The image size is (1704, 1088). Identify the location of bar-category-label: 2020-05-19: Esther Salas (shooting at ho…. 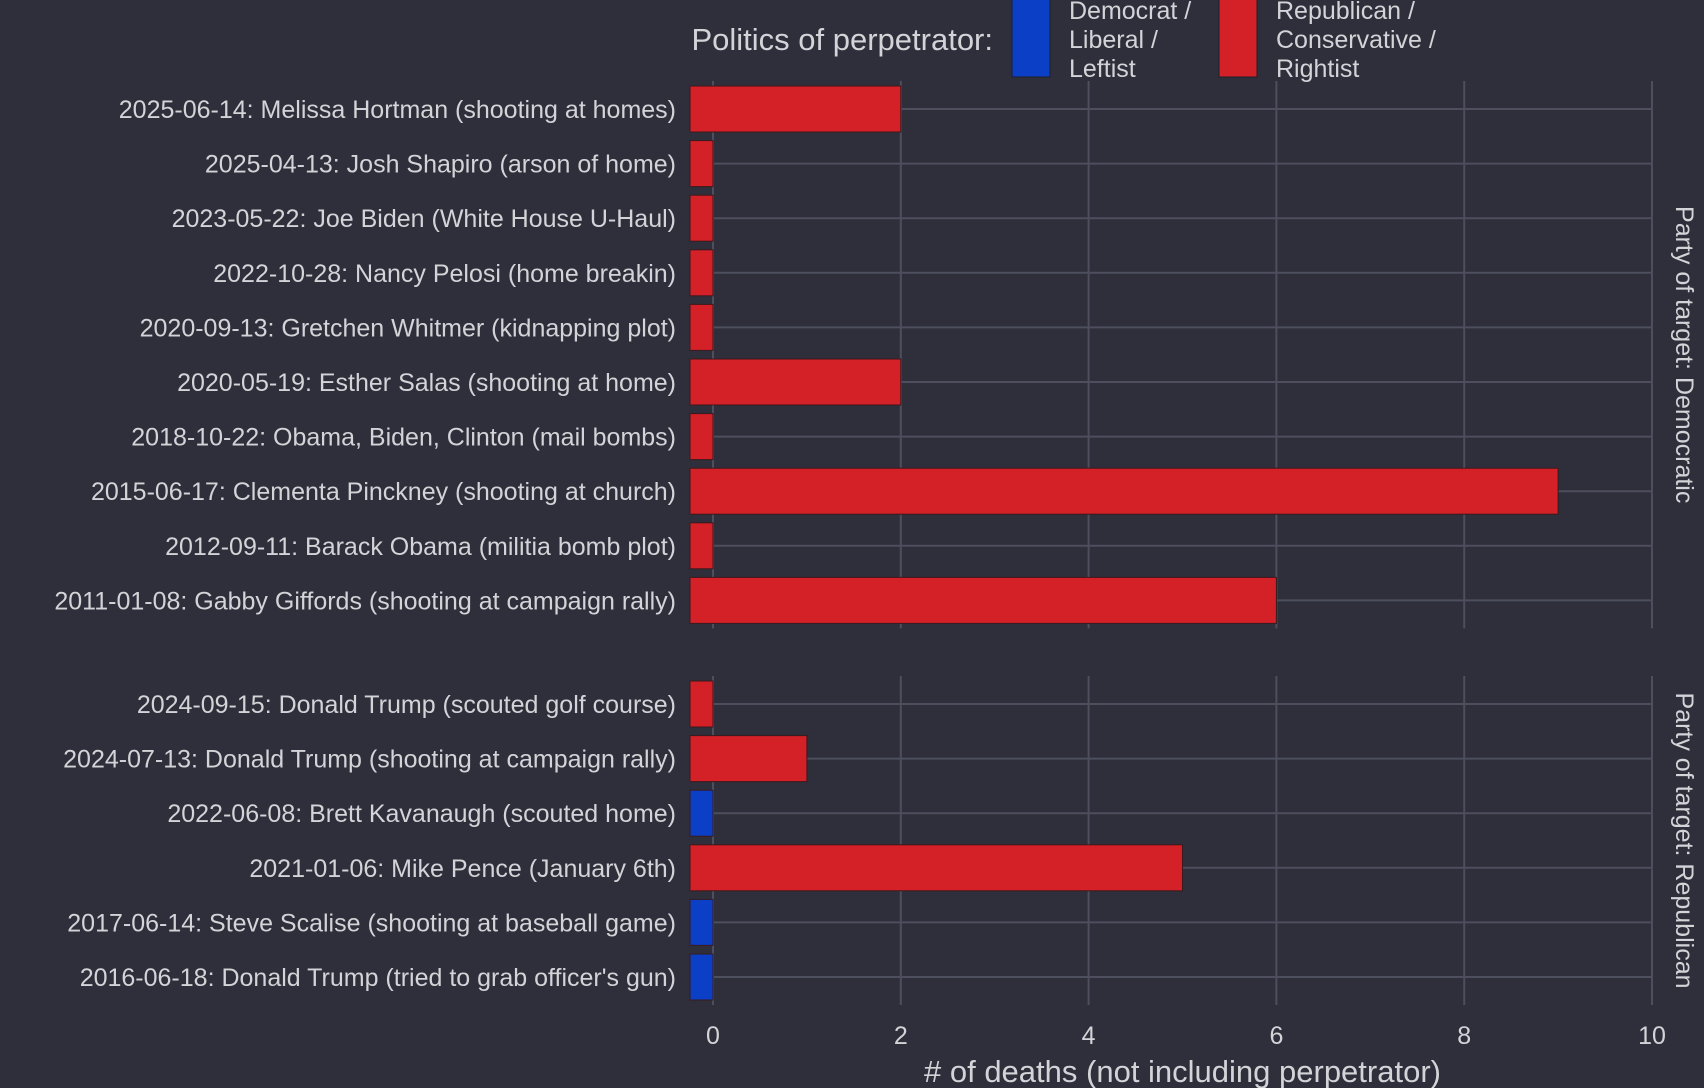
(426, 383).